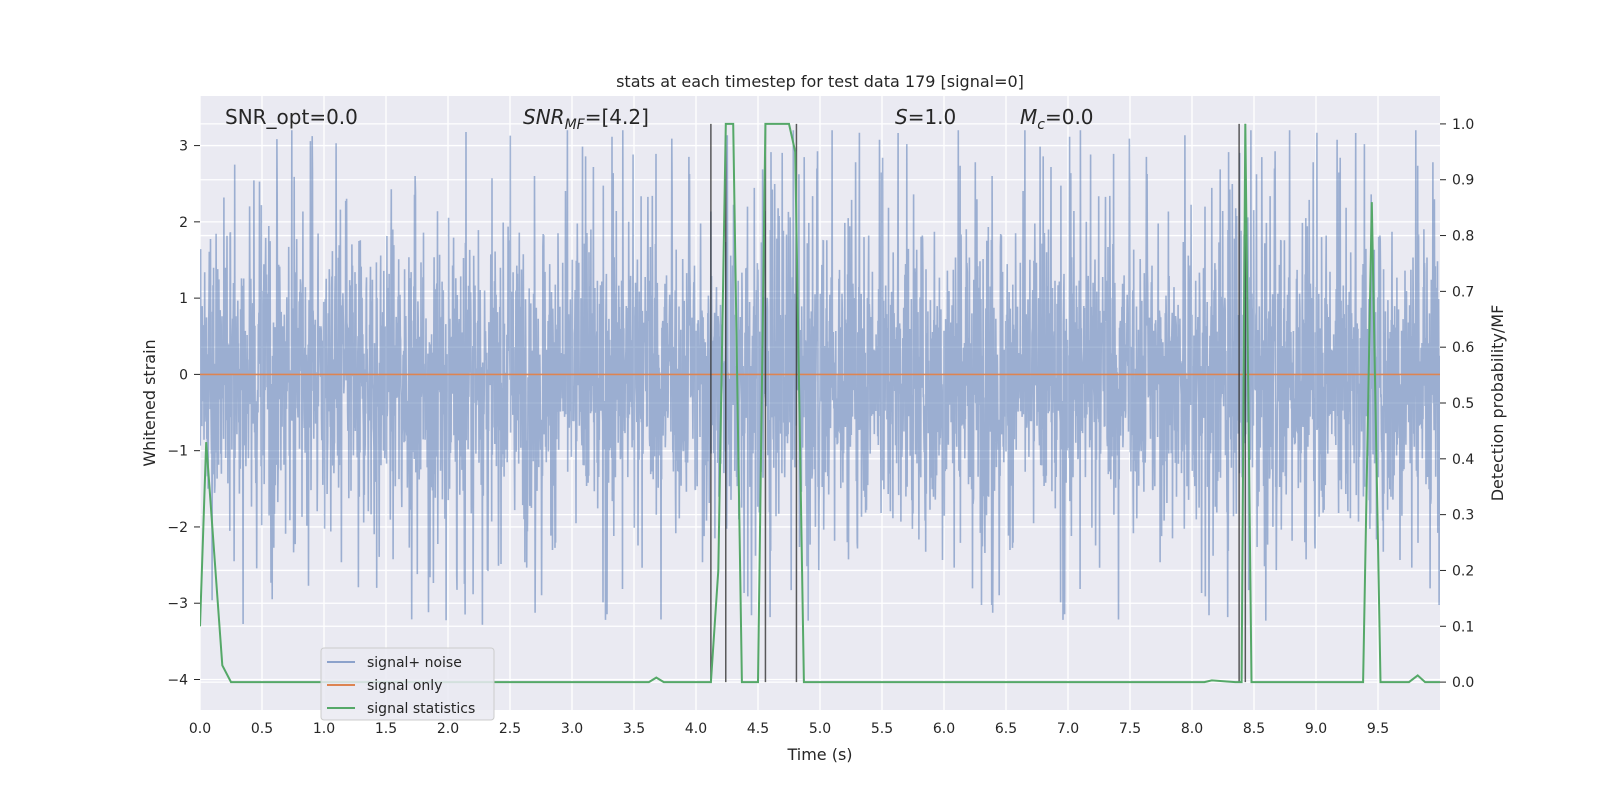 Image resolution: width=1600 pixels, height=800 pixels. Describe the element at coordinates (944, 729) in the screenshot. I see `x-tick-label: 6.0` at that location.